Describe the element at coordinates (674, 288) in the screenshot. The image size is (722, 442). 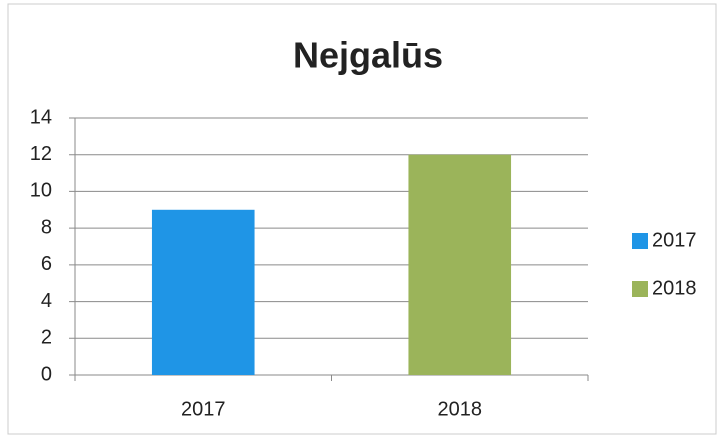
I see `legend-label: 2018` at that location.